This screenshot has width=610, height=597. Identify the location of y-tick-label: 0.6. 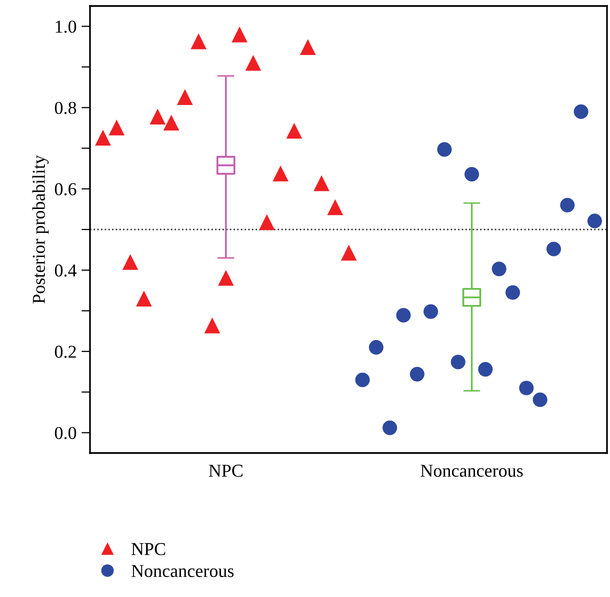
(65, 189).